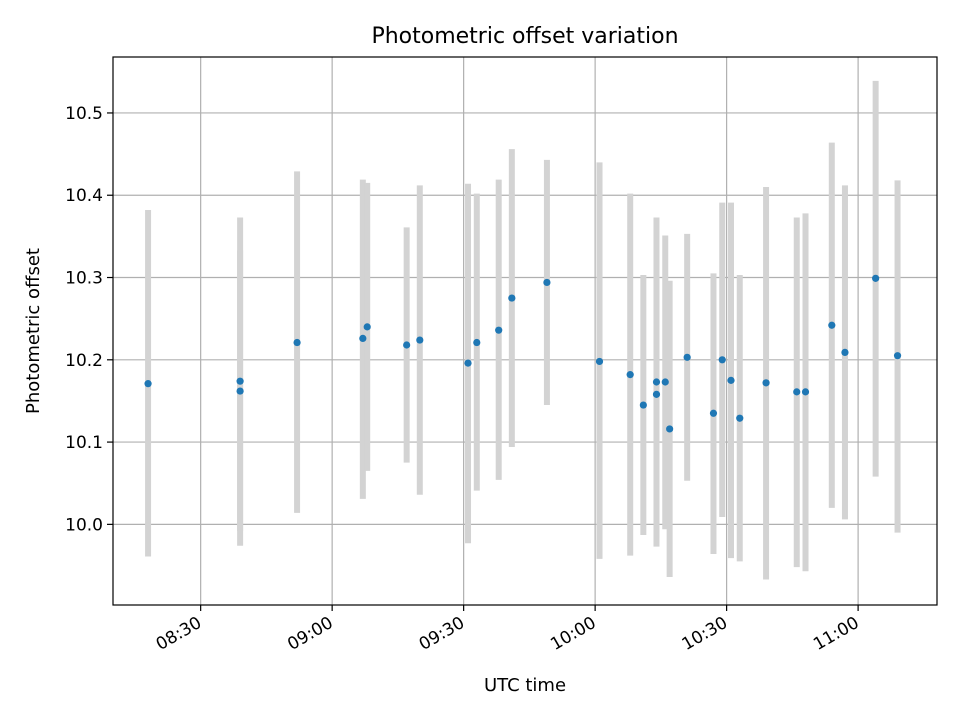 This screenshot has height=724, width=960. What do you see at coordinates (84, 361) in the screenshot?
I see `y-tick-label: 10.2` at bounding box center [84, 361].